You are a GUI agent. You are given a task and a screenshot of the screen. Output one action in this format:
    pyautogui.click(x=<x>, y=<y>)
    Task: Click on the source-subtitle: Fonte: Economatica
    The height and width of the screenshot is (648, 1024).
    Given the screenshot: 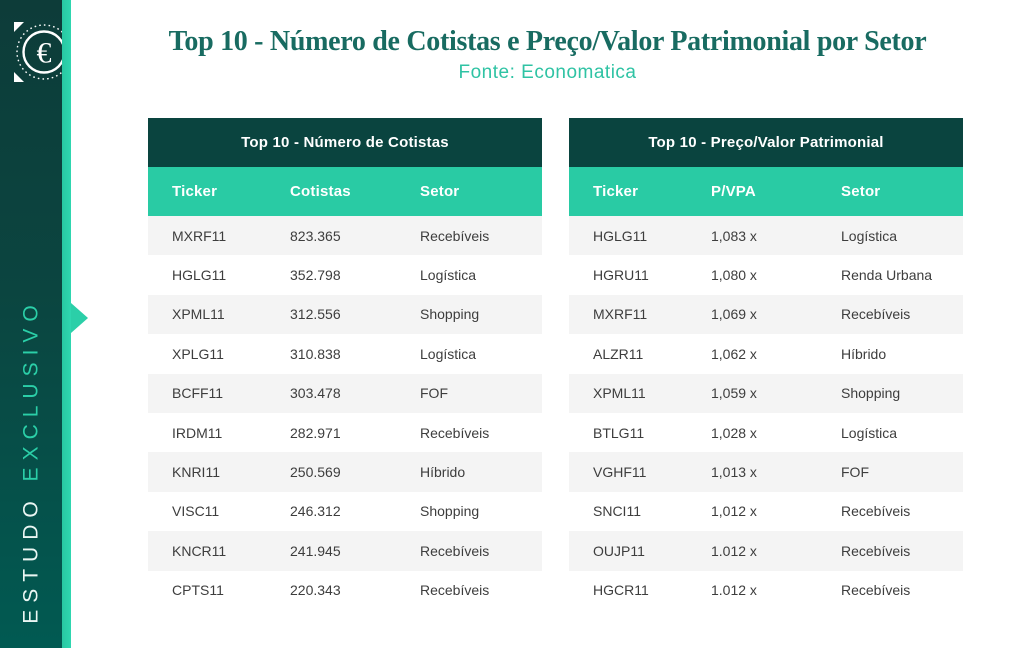 What is the action you would take?
    pyautogui.click(x=547, y=72)
    